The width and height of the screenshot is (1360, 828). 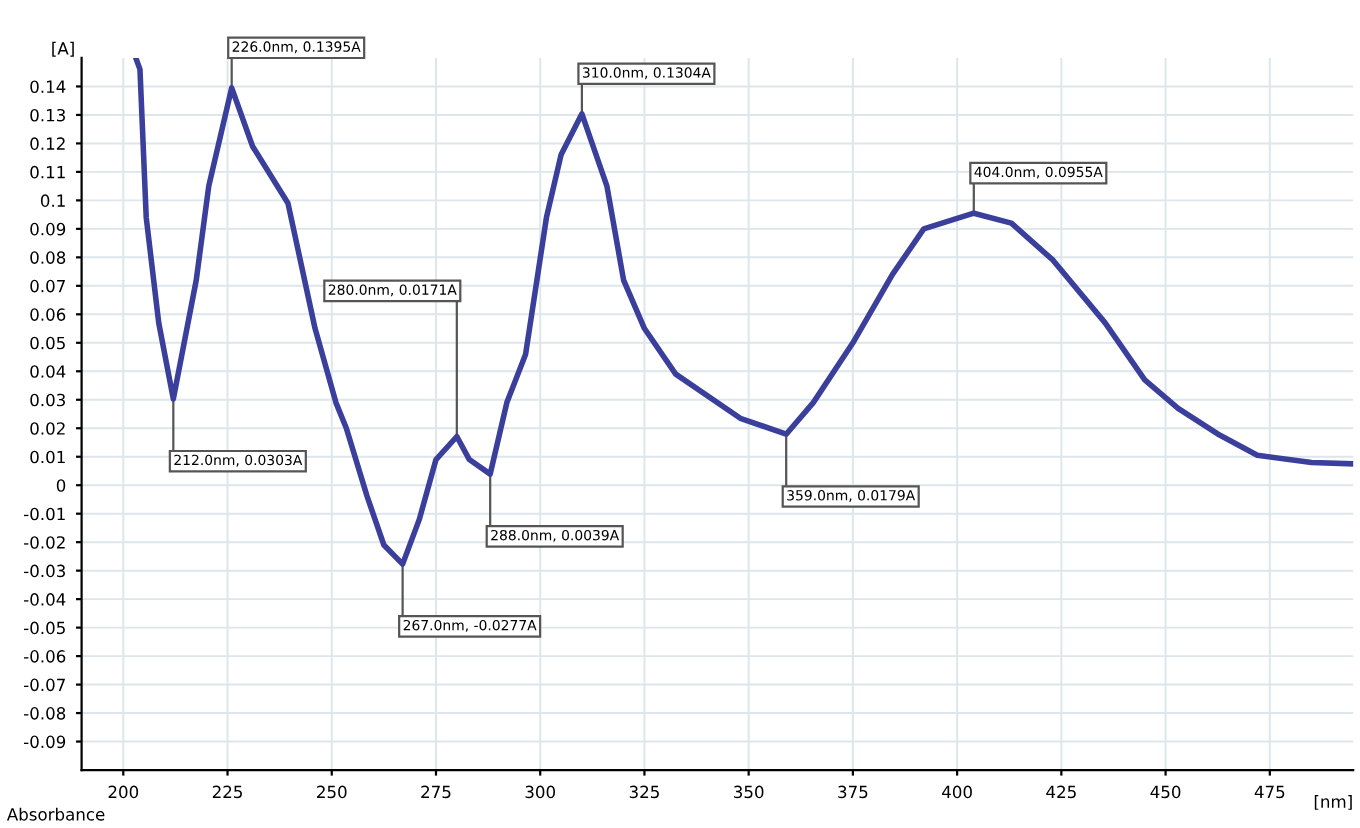 What do you see at coordinates (47, 428) in the screenshot?
I see `y-tick-label: 0.02` at bounding box center [47, 428].